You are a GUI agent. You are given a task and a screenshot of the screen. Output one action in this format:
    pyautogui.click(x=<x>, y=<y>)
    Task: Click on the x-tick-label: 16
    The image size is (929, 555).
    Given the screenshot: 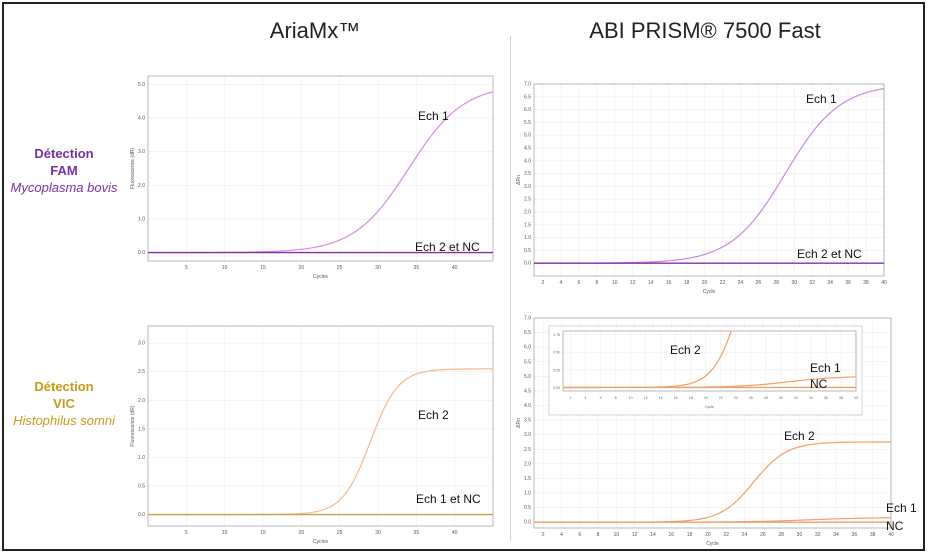 What is the action you would take?
    pyautogui.click(x=669, y=283)
    